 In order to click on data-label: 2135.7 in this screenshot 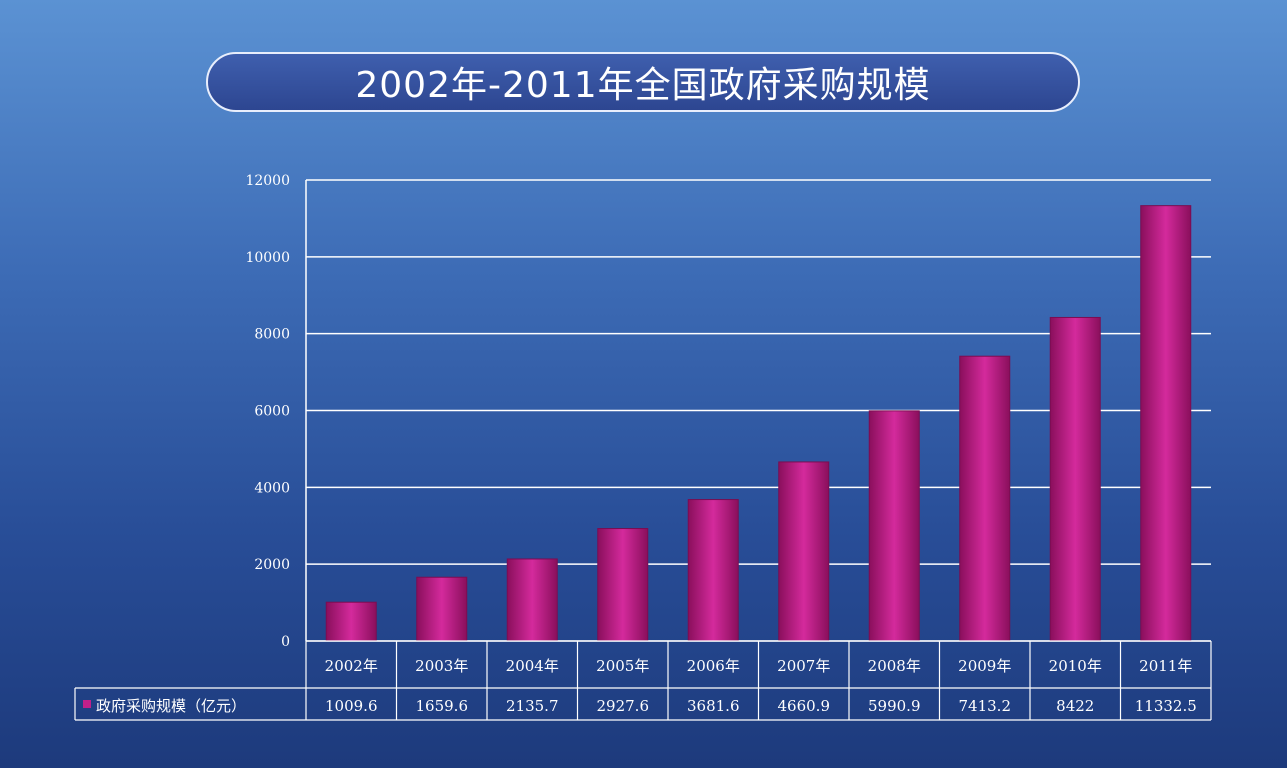, I will do `click(532, 706)`.